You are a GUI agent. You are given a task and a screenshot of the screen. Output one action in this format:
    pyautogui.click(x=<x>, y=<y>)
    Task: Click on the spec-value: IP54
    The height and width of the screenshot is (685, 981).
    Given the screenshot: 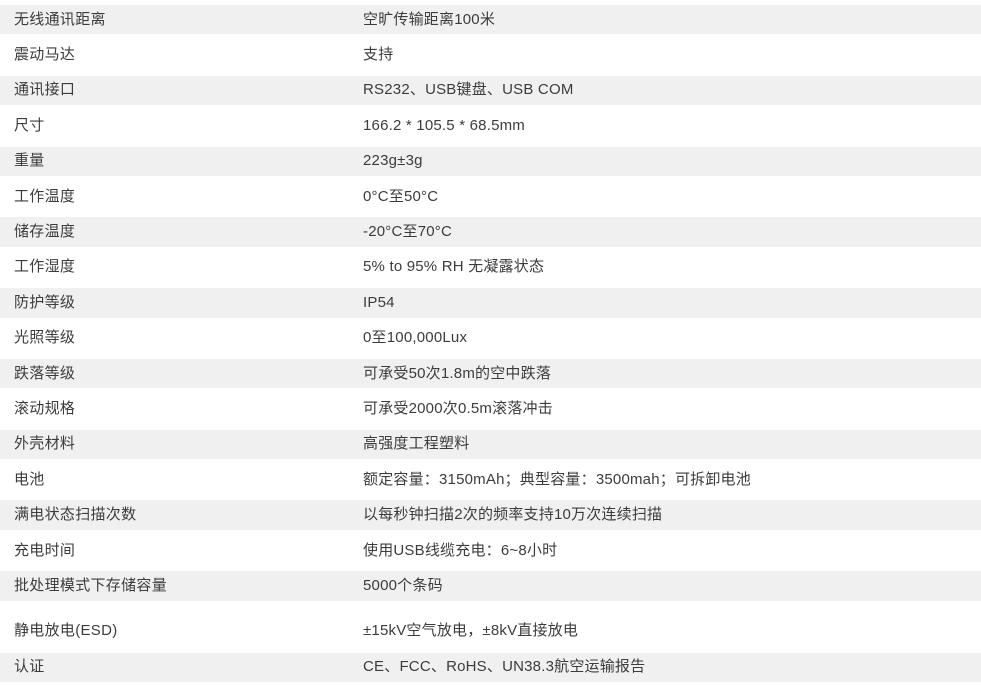 What is the action you would take?
    pyautogui.click(x=379, y=302)
    